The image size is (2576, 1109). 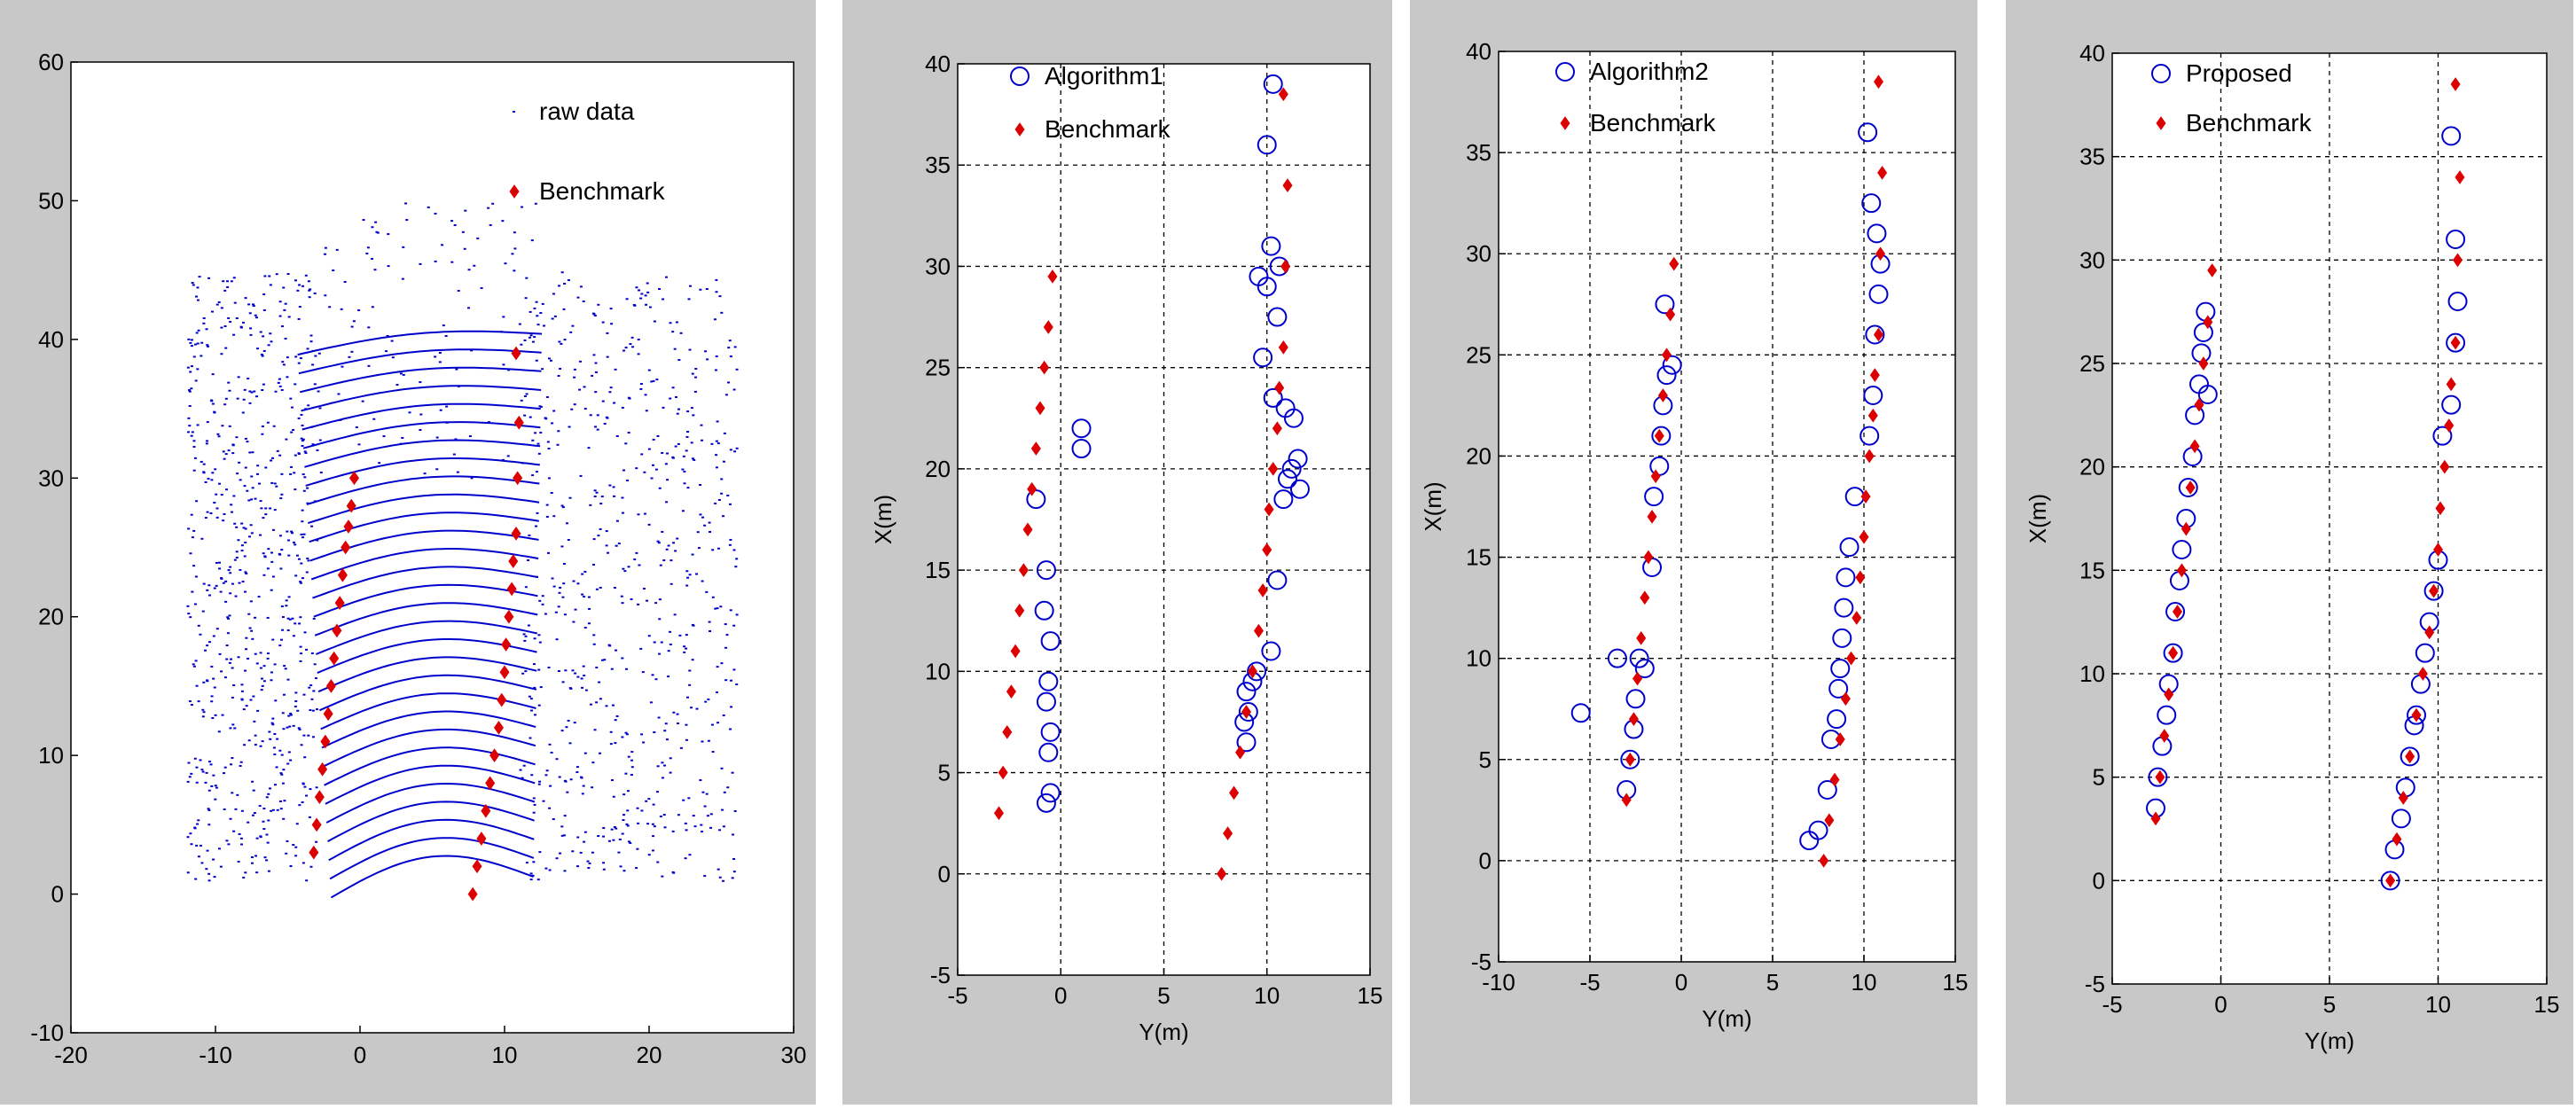 What do you see at coordinates (422, 453) in the screenshot?
I see `raw-scan-line` at bounding box center [422, 453].